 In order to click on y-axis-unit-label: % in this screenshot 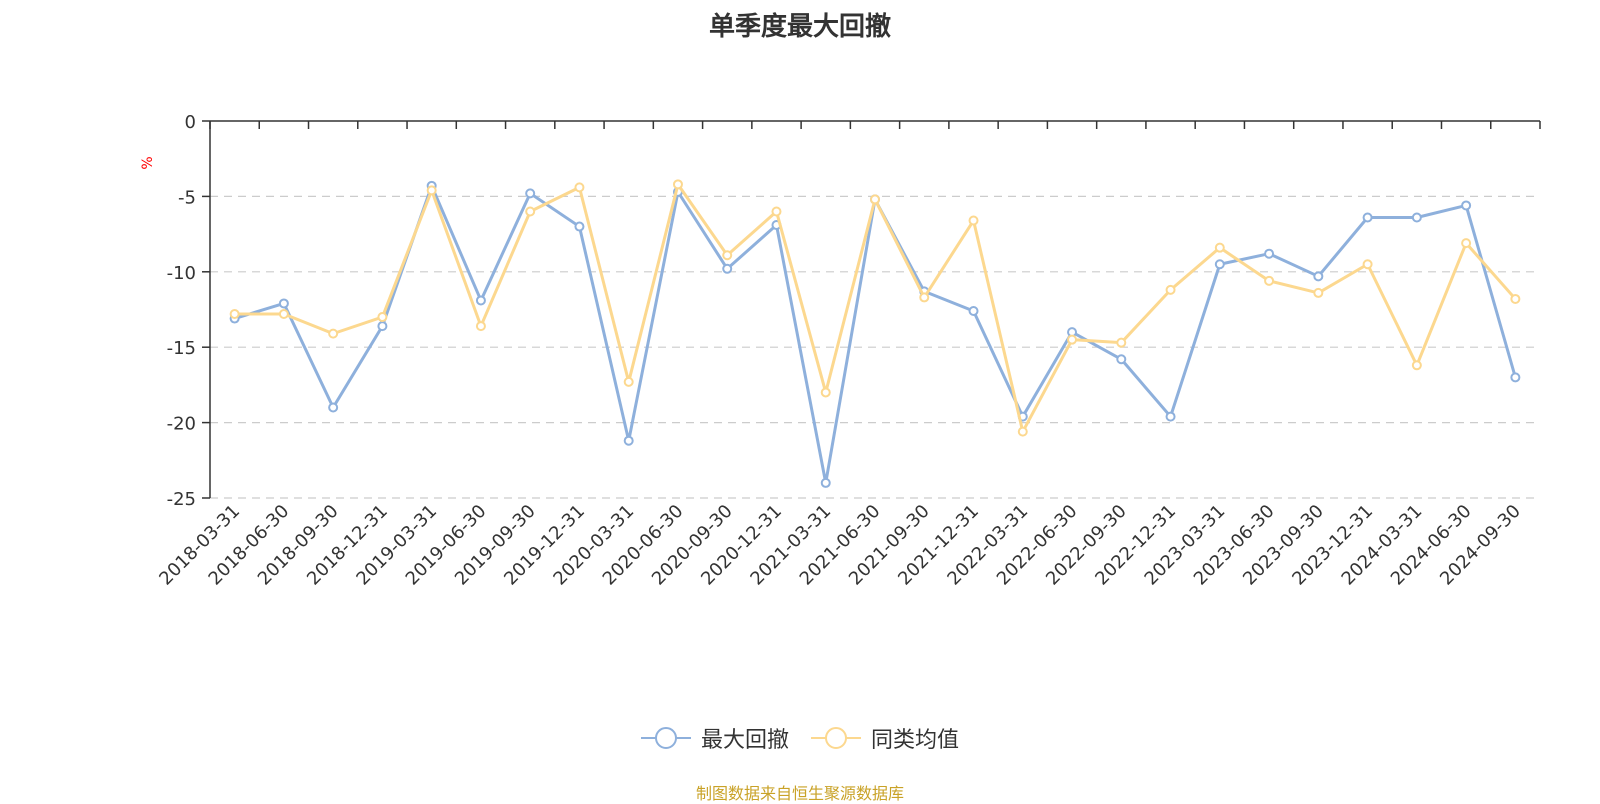, I will do `click(148, 162)`.